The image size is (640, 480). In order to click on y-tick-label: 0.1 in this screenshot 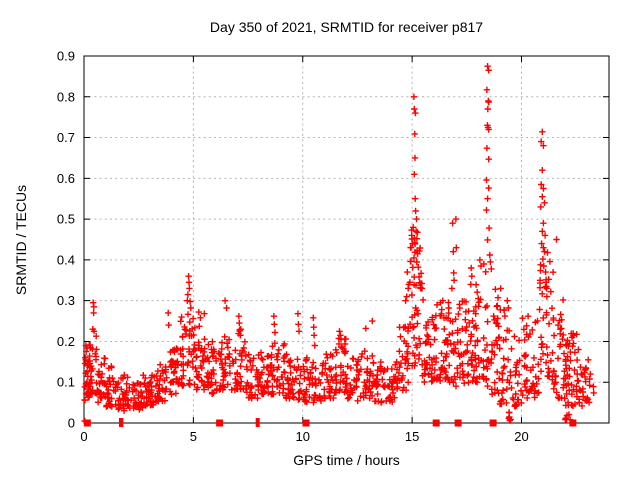, I will do `click(66, 382)`.